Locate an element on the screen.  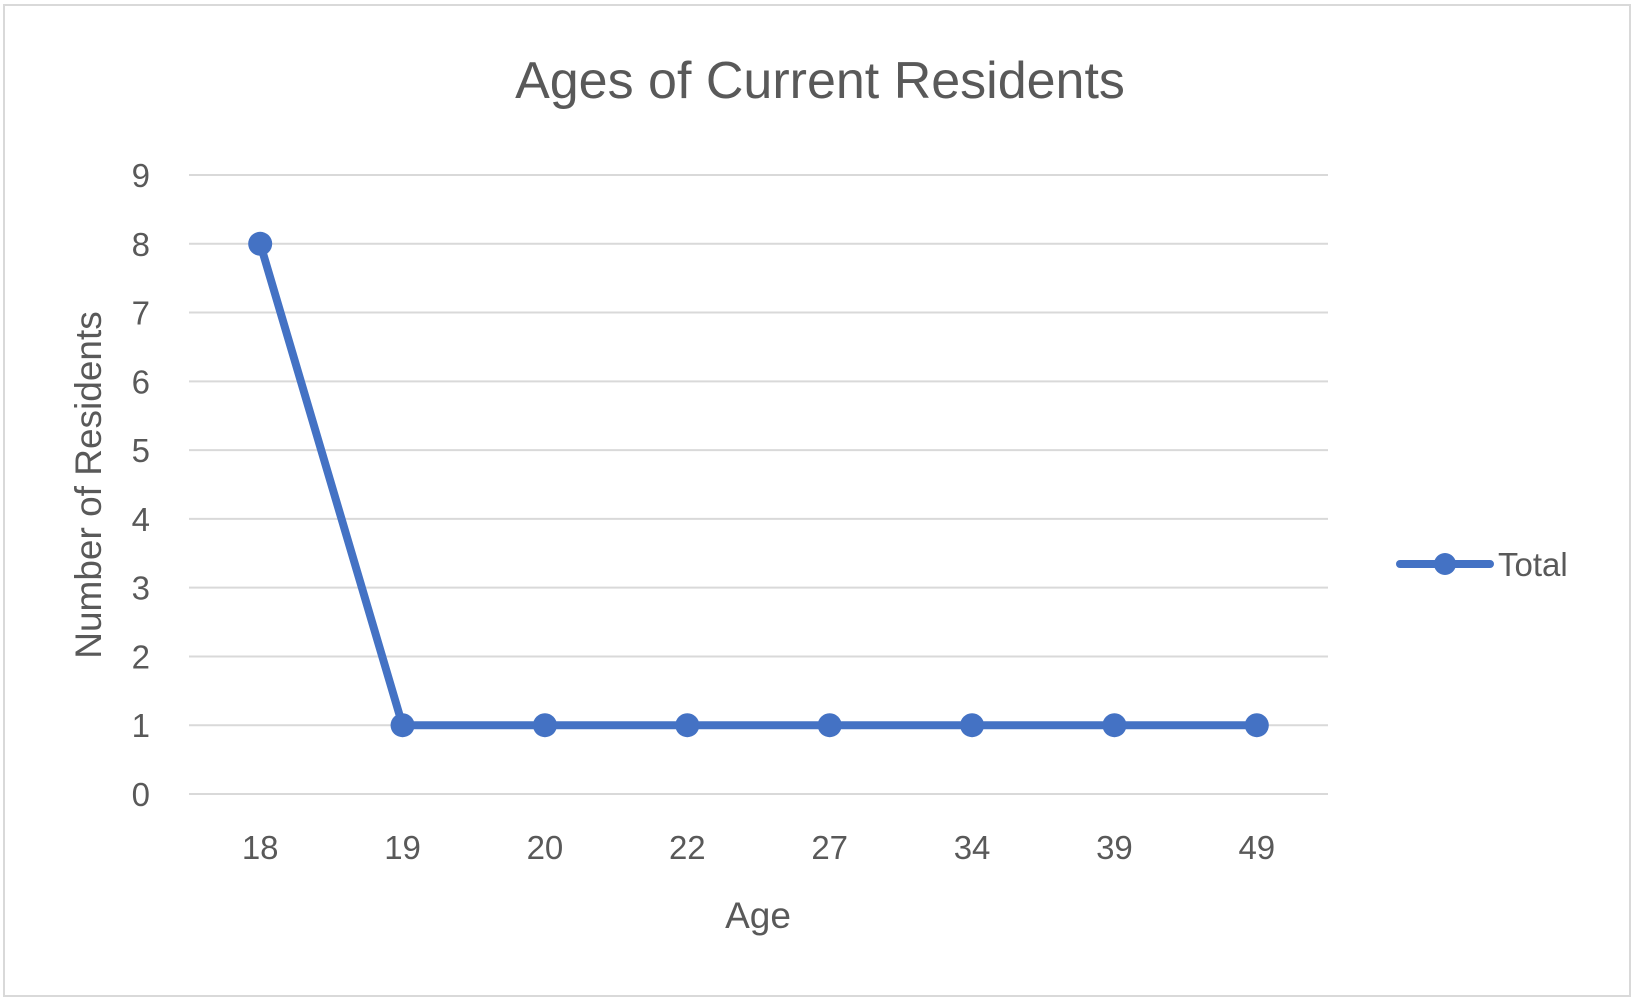
legend-label-total: Total is located at coordinates (1533, 564).